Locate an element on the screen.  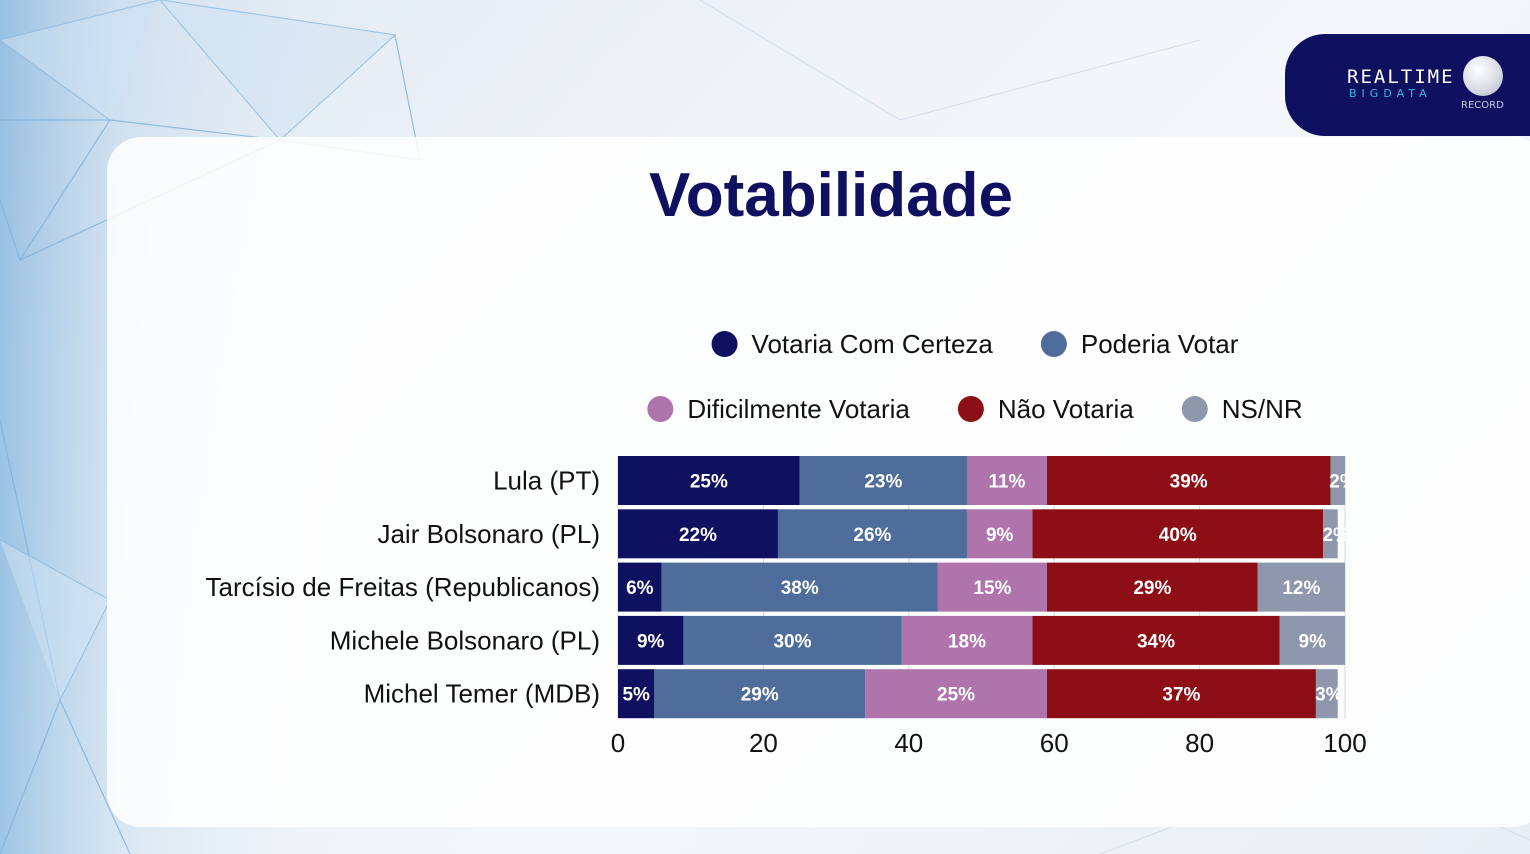
record-logo-icon is located at coordinates (1483, 76).